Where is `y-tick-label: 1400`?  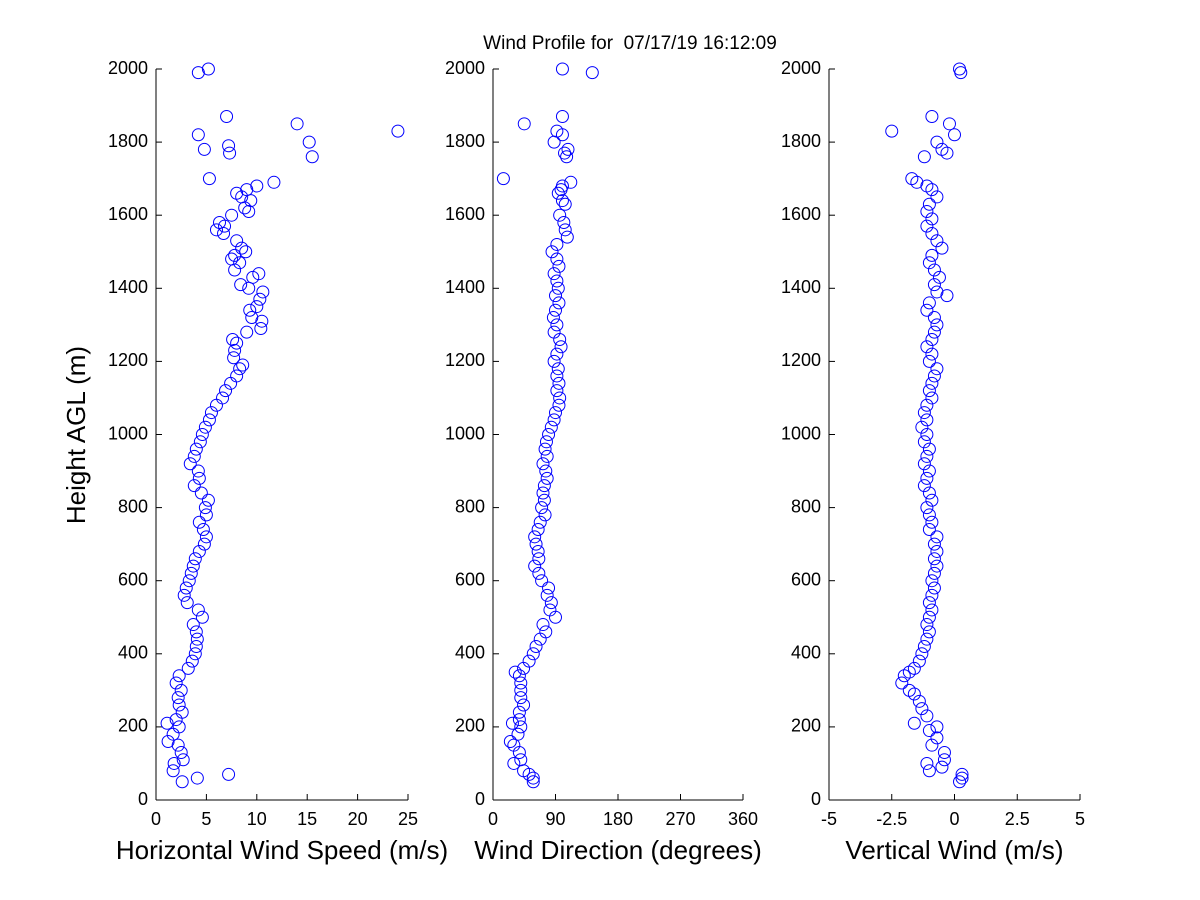 y-tick-label: 1400 is located at coordinates (128, 287).